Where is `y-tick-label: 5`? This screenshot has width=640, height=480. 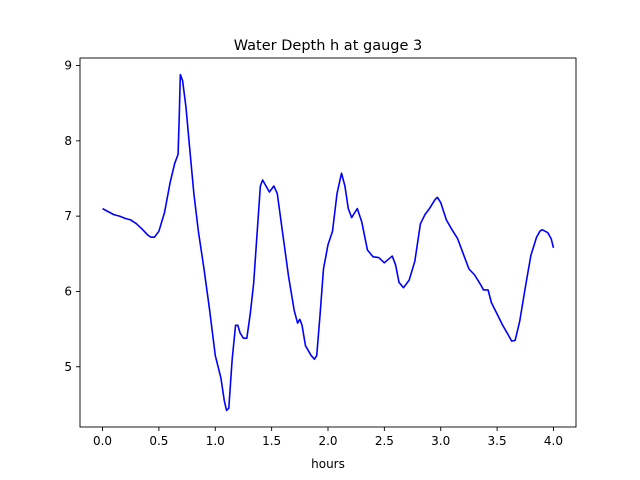
y-tick-label: 5 is located at coordinates (68, 367).